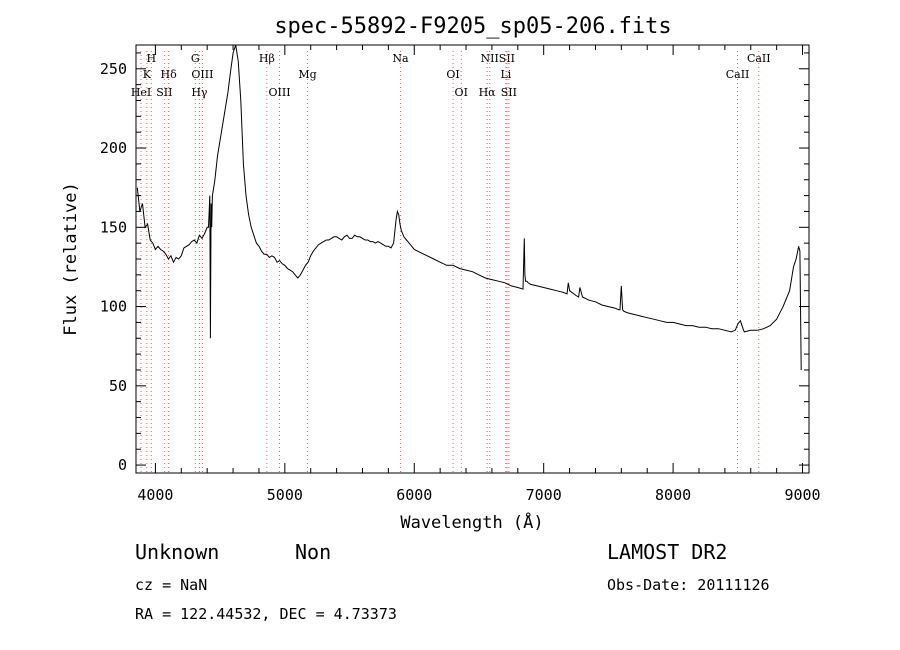 This screenshot has height=650, width=900. What do you see at coordinates (759, 58) in the screenshot?
I see `line-label-20: CaII` at bounding box center [759, 58].